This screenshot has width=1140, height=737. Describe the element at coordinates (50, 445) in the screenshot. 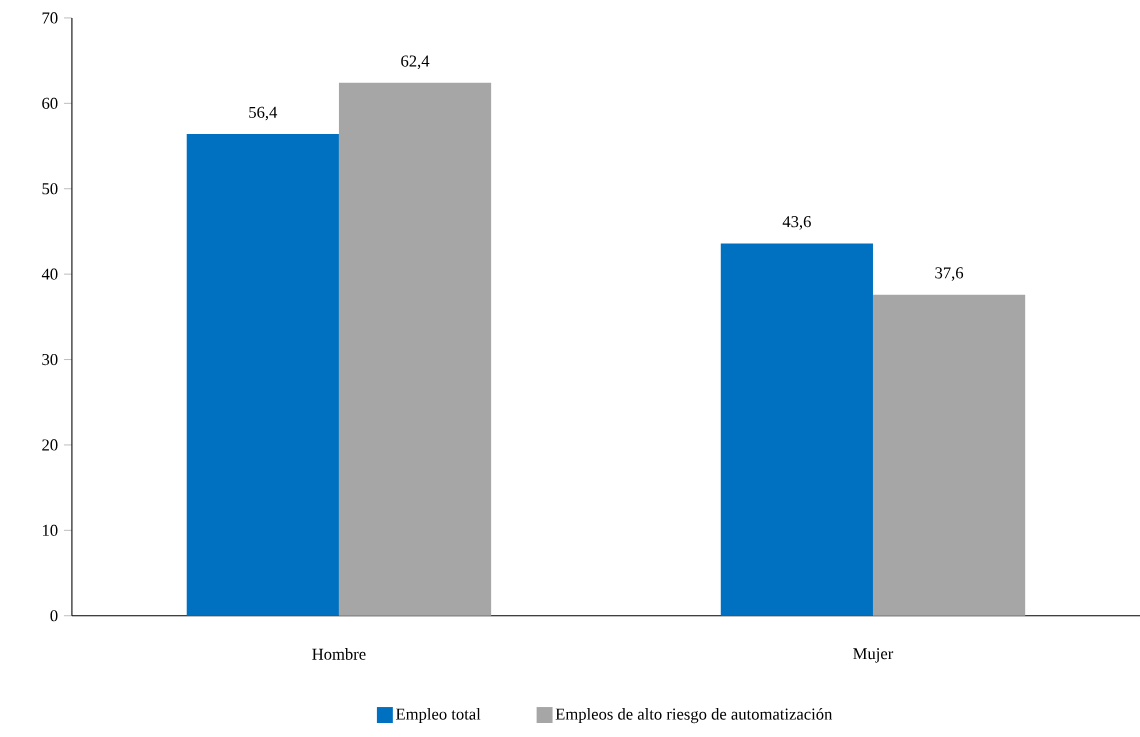

I see `y-tick-label: 20` at that location.